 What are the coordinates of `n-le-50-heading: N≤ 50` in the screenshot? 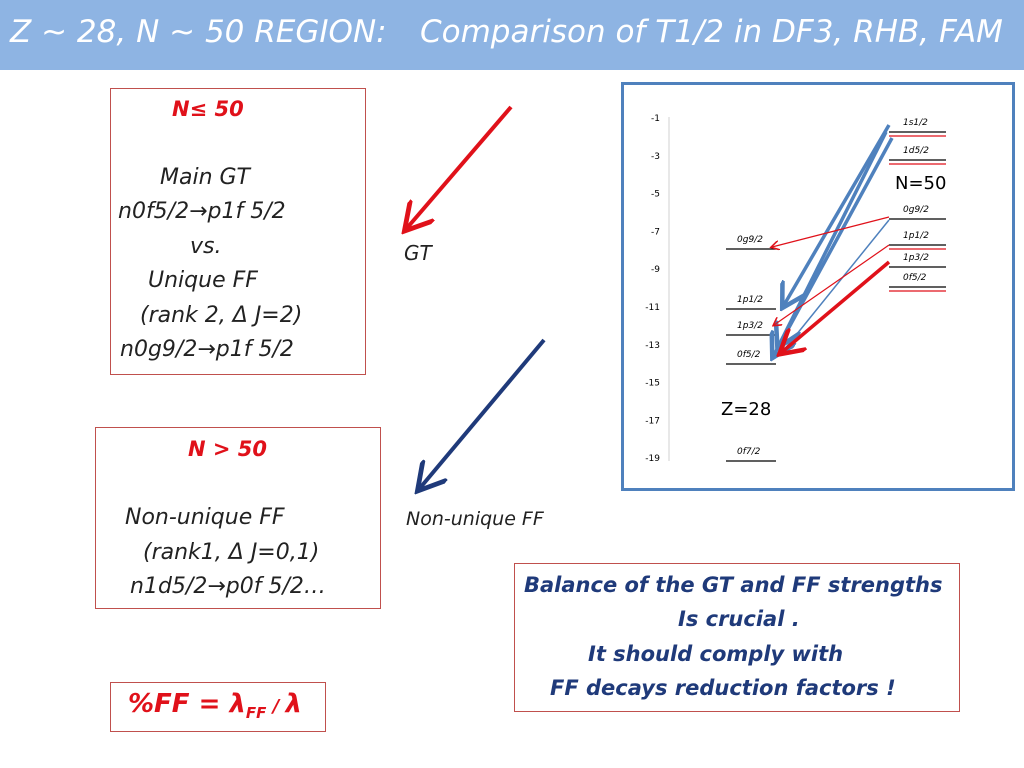 It's located at (208, 109).